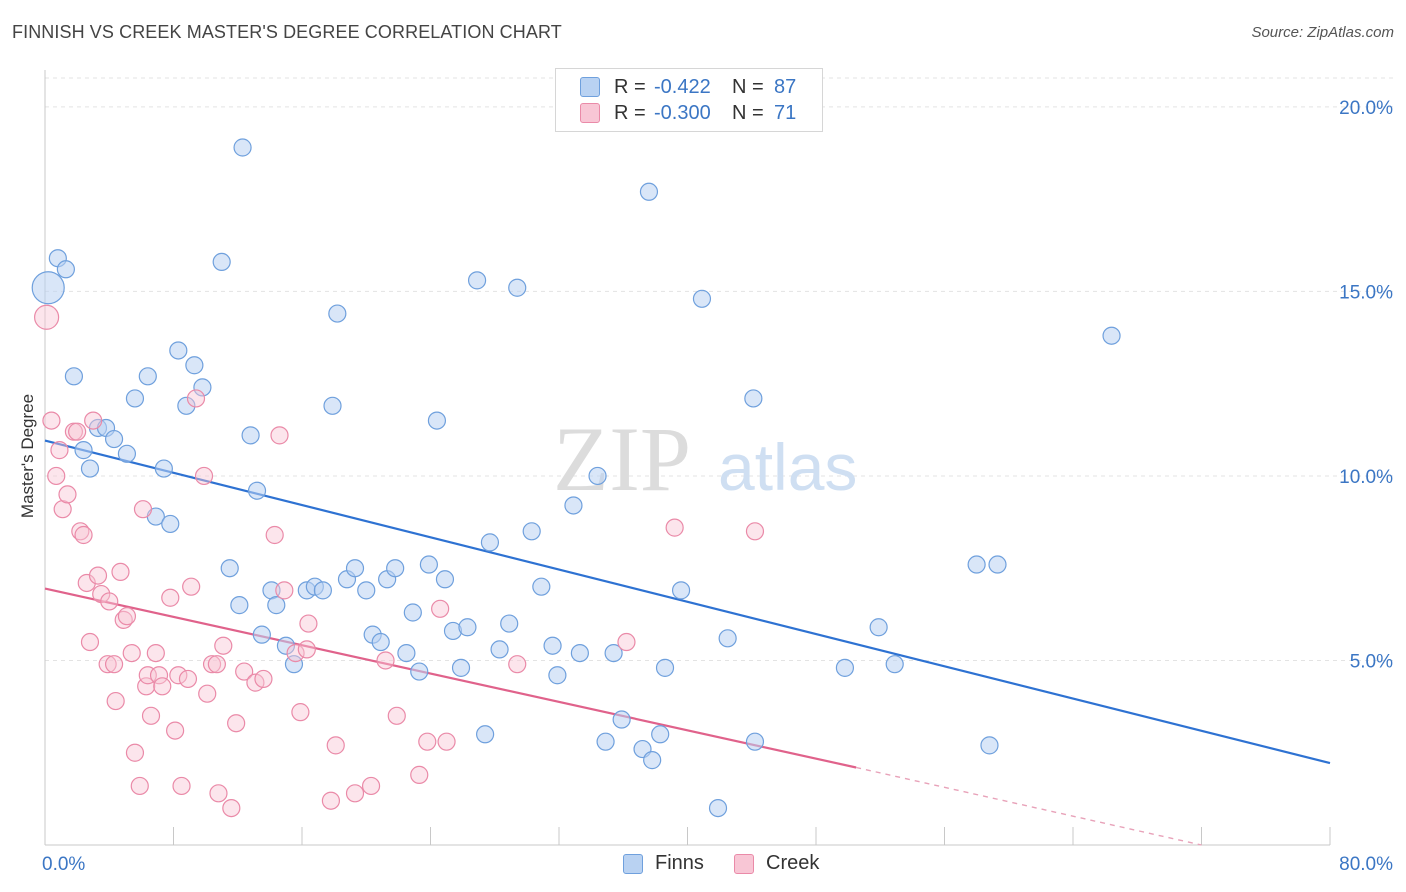 The width and height of the screenshot is (1406, 892). What do you see at coordinates (27, 456) in the screenshot?
I see `y-axis-label: Master's Degree` at bounding box center [27, 456].